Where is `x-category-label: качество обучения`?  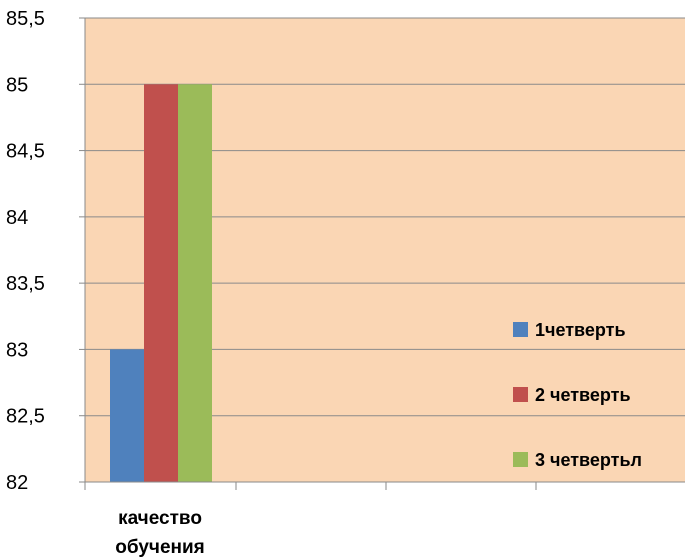 x-category-label: качество обучения is located at coordinates (160, 533).